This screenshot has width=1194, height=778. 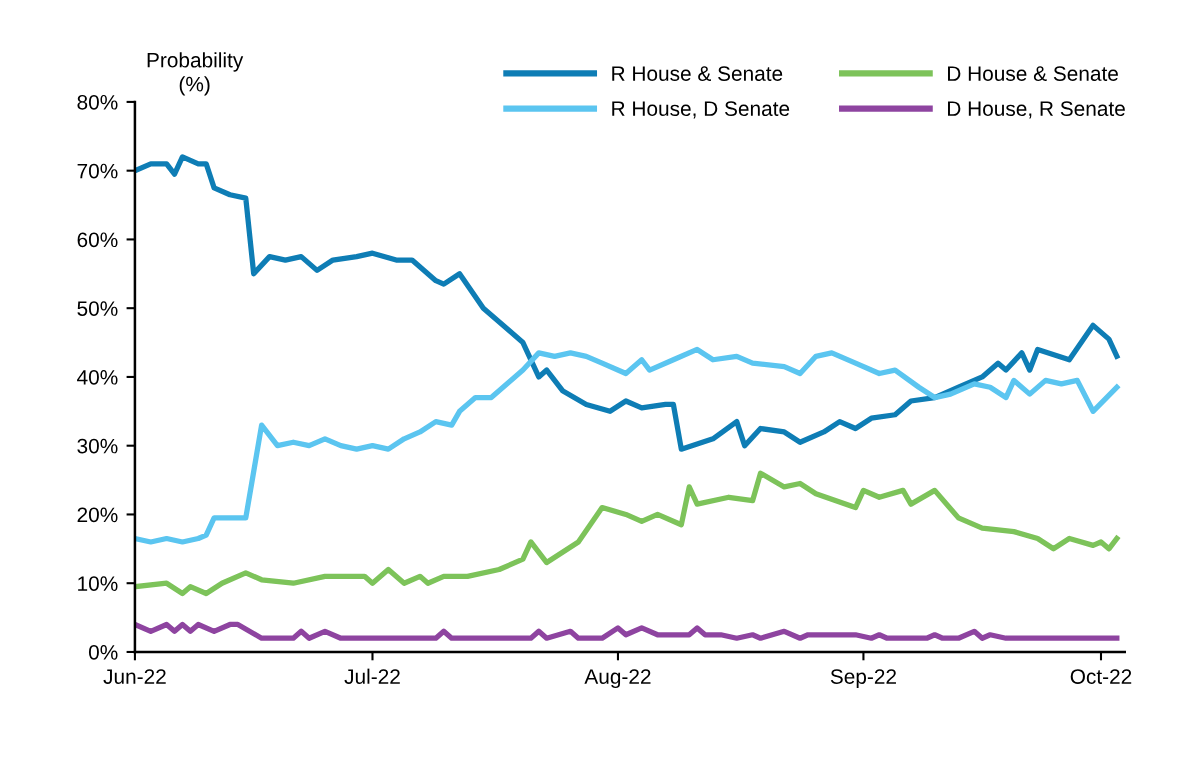 What do you see at coordinates (701, 110) in the screenshot?
I see `legend-label: R House, D Senate` at bounding box center [701, 110].